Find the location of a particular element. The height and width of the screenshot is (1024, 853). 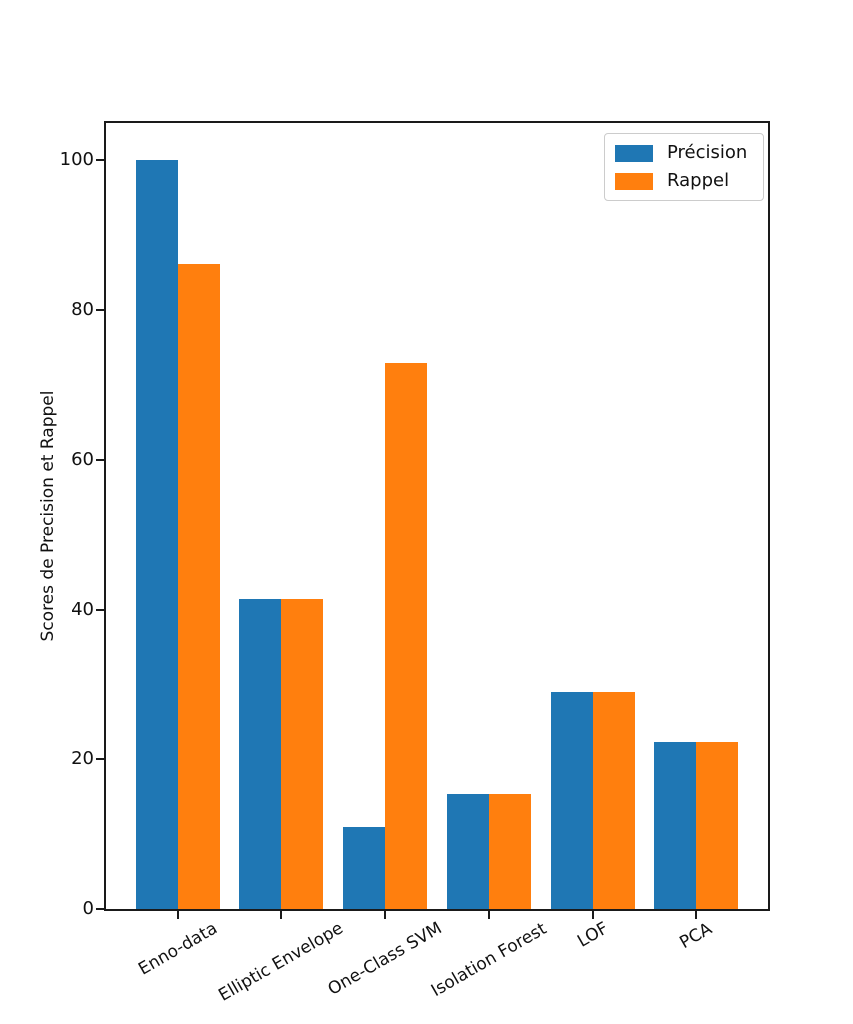

y-tick-label: 60 is located at coordinates (82, 459).